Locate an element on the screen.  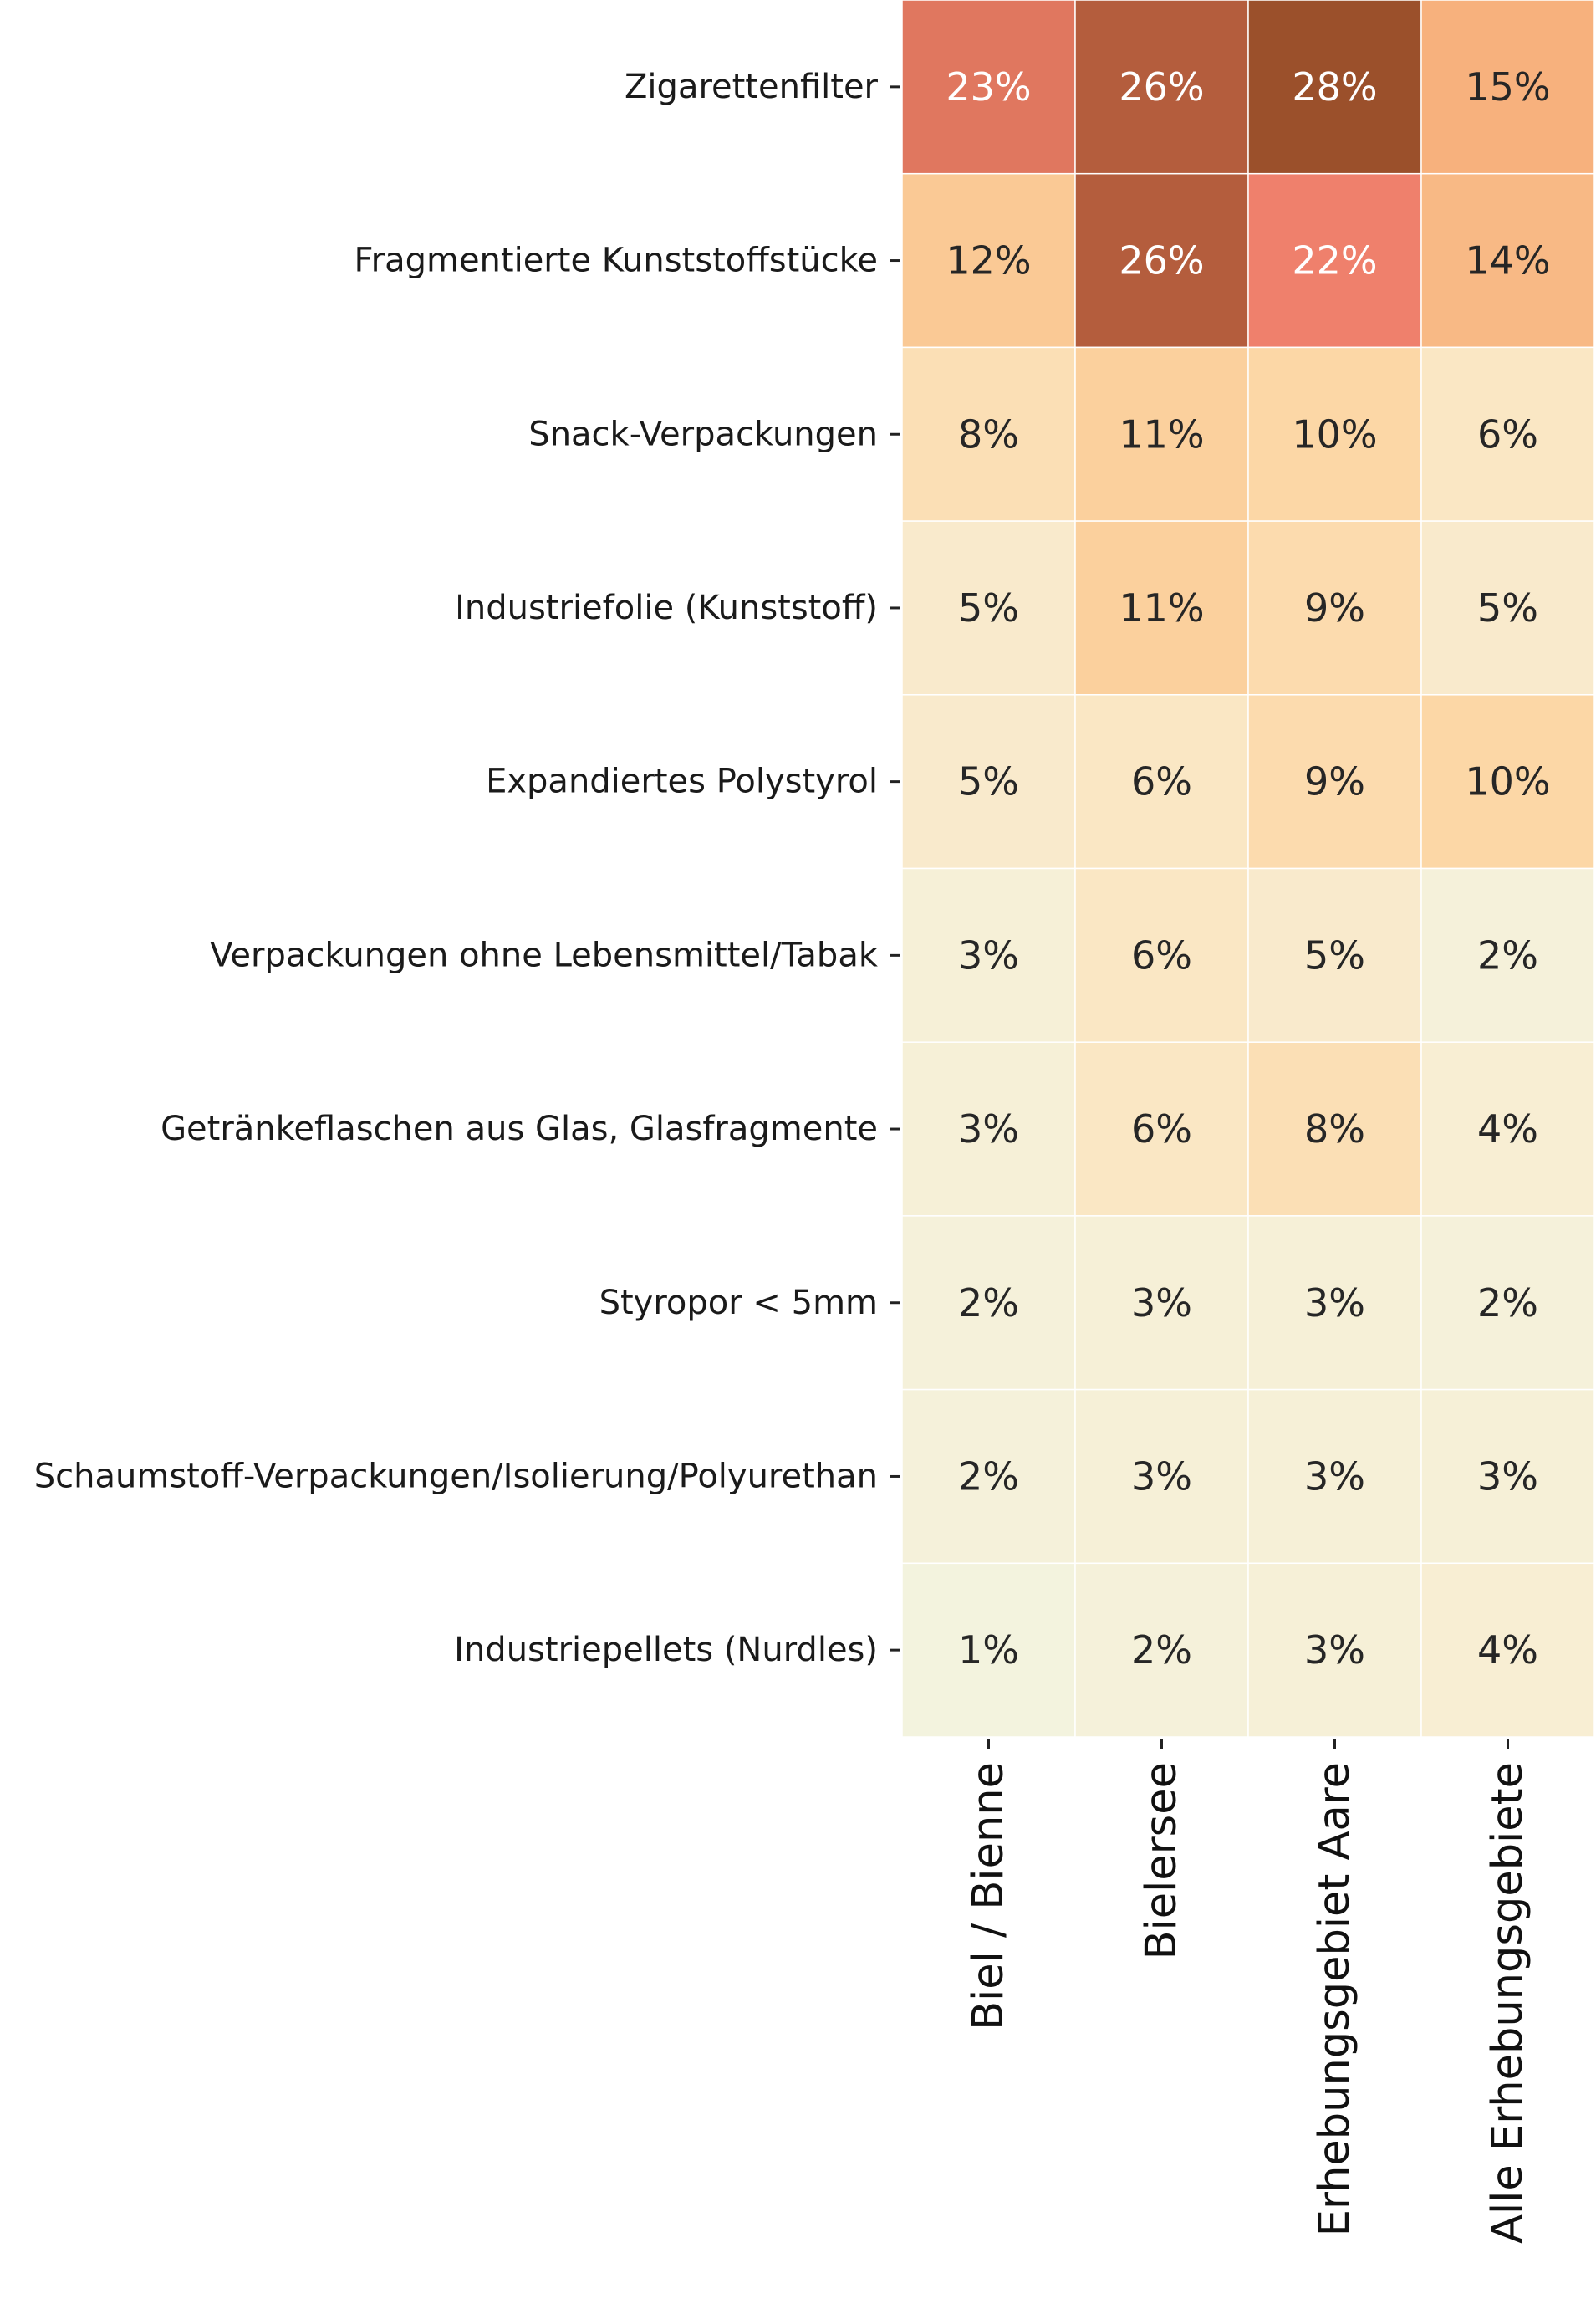
heatmap-cell-industriepellets-nurdles-alle-erhebungsgebiete is located at coordinates (1507, 1650).